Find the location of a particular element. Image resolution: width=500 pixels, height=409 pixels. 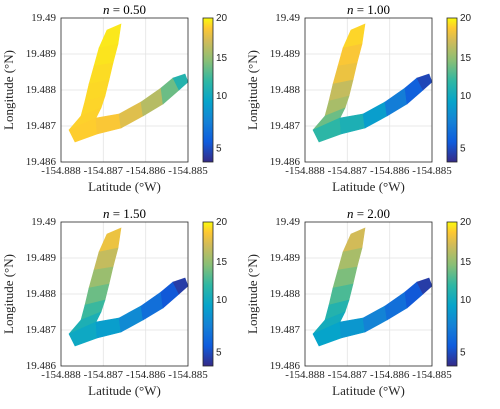

panel-3-cbtick-20: 20 is located at coordinates (222, 222).